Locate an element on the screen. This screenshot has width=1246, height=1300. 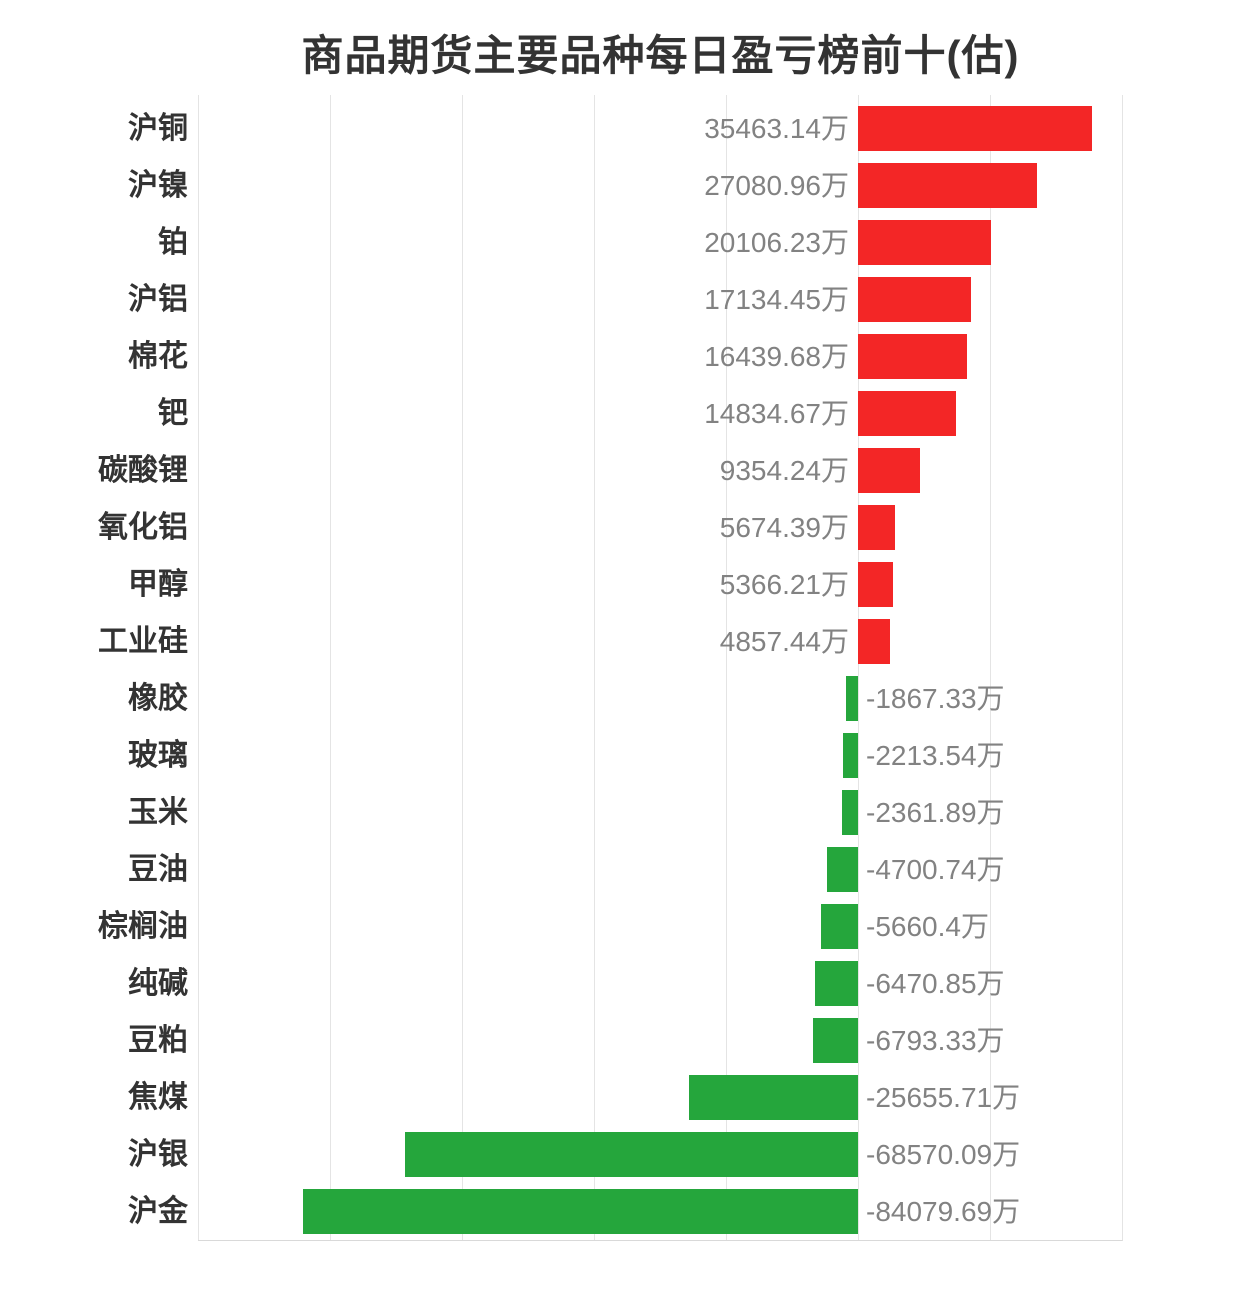
category-label: 沪金 is located at coordinates (158, 1211).